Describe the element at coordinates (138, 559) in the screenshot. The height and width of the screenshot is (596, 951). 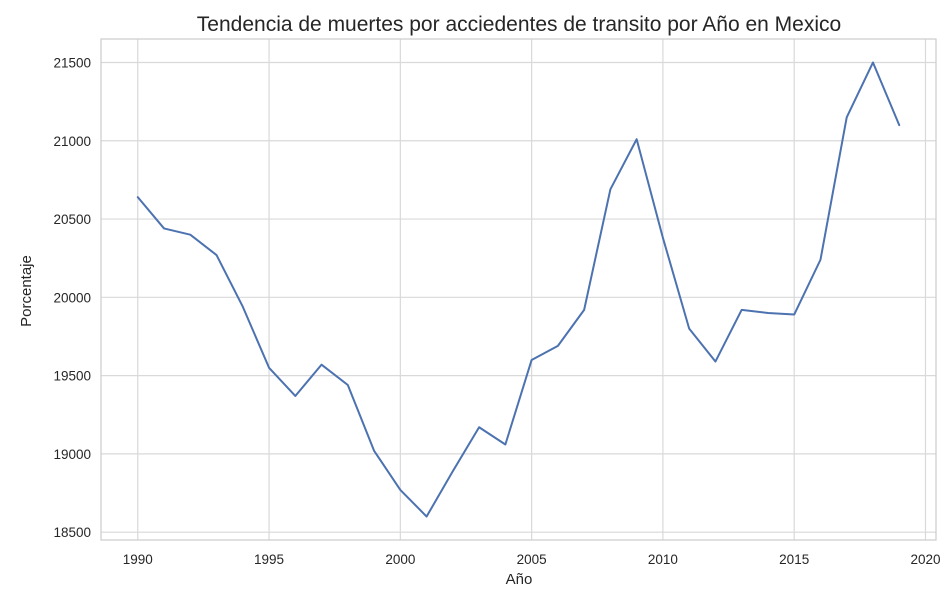
I see `x-tick-label: 1990` at that location.